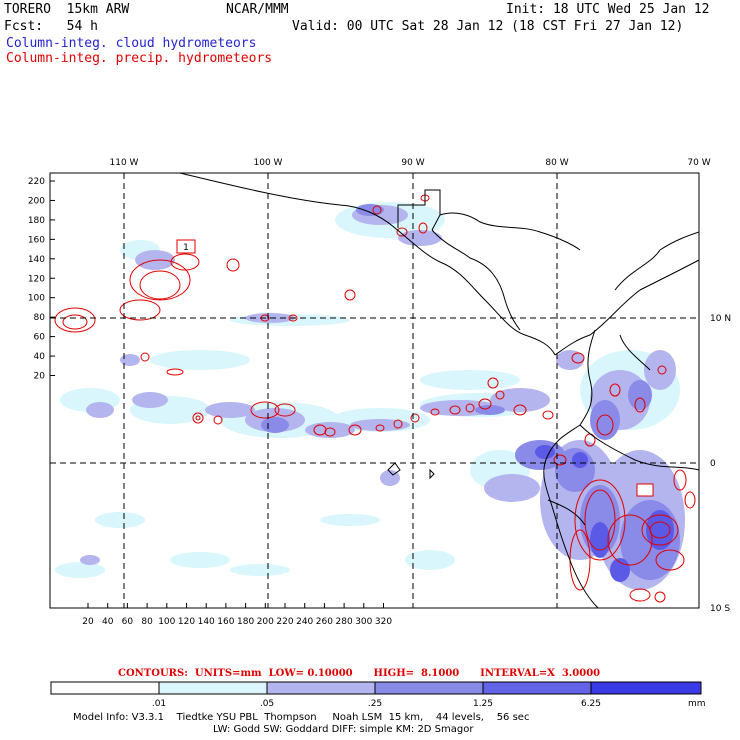 This screenshot has height=740, width=740. Describe the element at coordinates (265, 622) in the screenshot. I see `x-tick-label: 200` at that location.